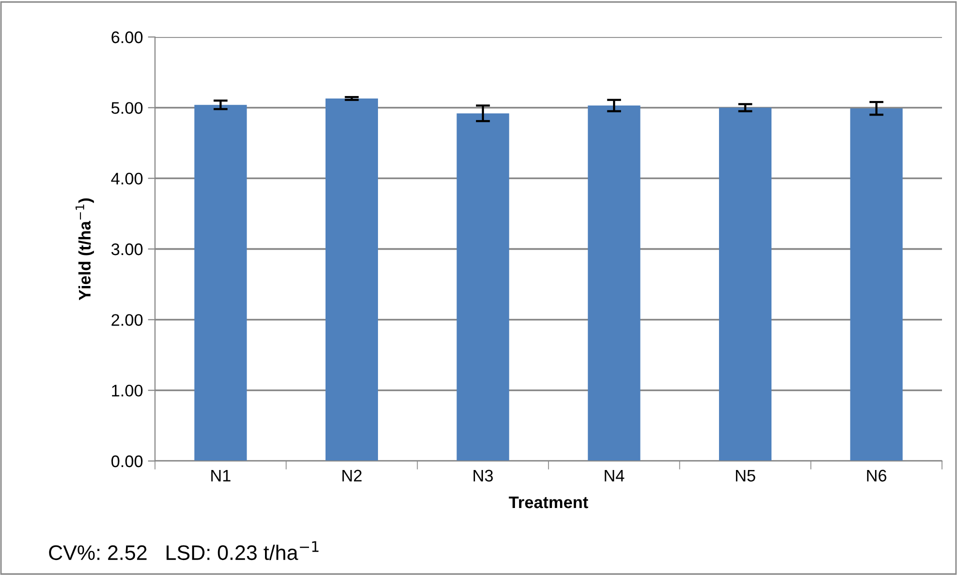 Image resolution: width=958 pixels, height=575 pixels. Describe the element at coordinates (876, 476) in the screenshot. I see `x-tick-label: N6` at that location.